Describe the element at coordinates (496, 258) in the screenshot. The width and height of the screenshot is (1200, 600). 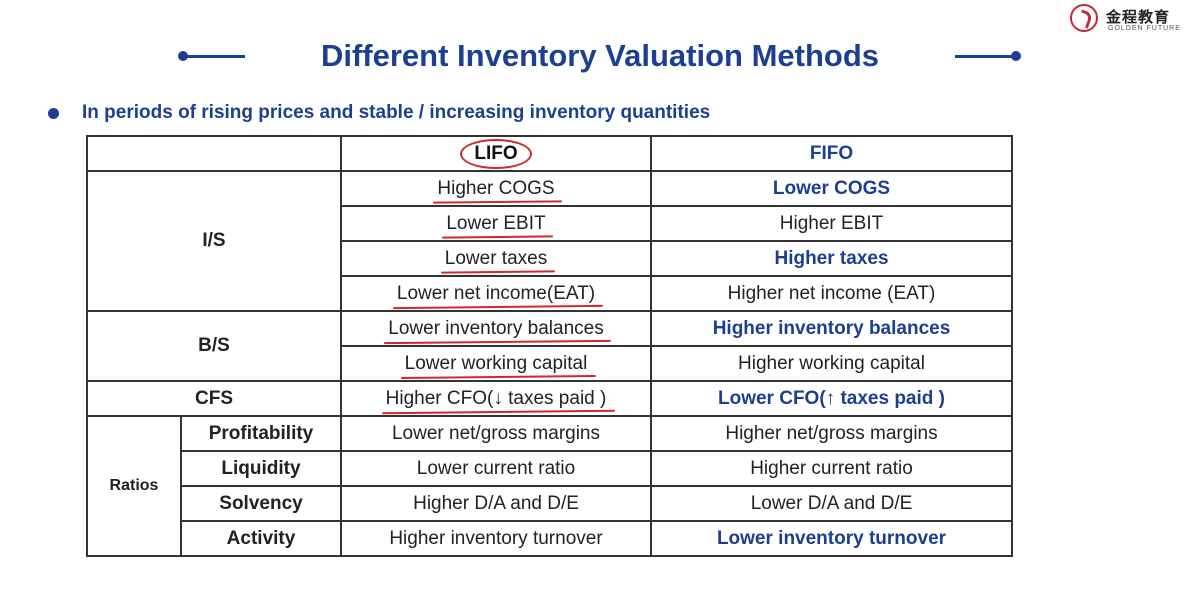
I see `lifo-cell: Lower taxes` at that location.